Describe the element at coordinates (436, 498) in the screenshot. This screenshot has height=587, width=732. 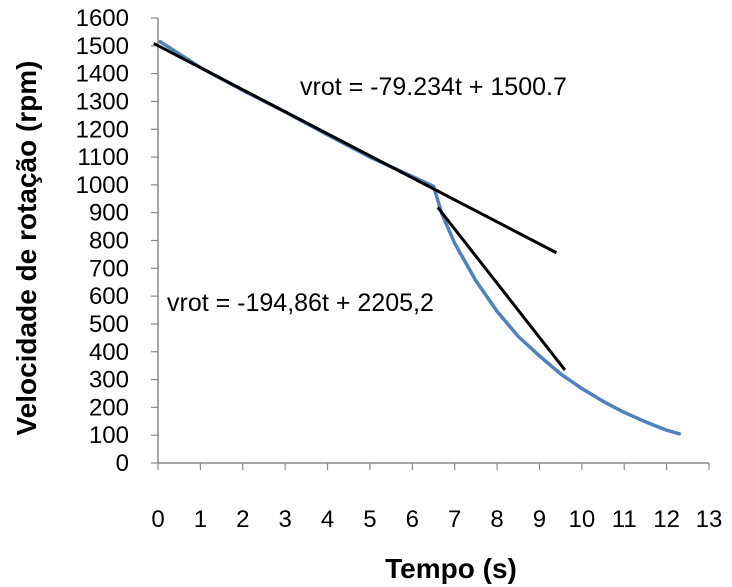
I see `x-ticks: 0 1 2 3 4 5 6 7 8 9 10 11 12 13` at that location.